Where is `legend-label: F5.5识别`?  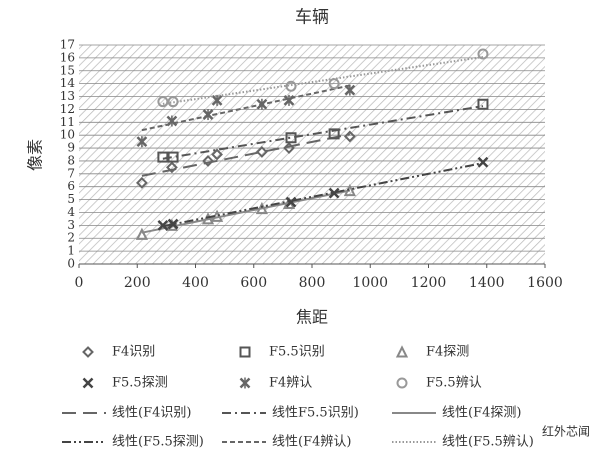 legend-label: F5.5识别 is located at coordinates (297, 352).